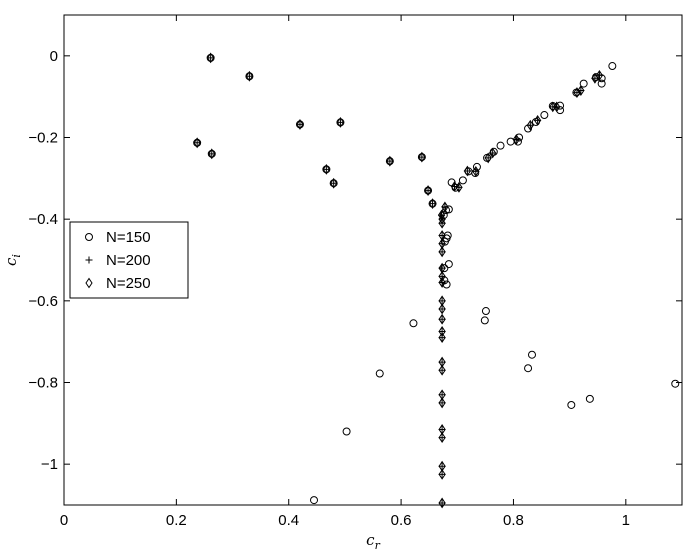 This screenshot has width=693, height=549. I want to click on x-tick-label: 1, so click(626, 520).